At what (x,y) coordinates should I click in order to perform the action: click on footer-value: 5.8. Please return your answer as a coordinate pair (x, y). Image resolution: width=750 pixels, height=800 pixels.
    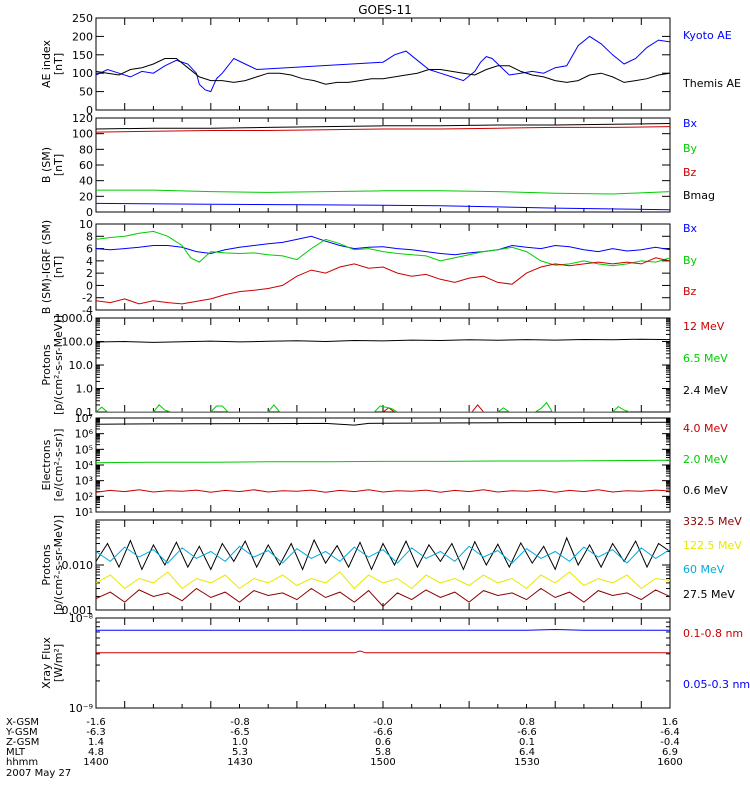
    Looking at the image, I should click on (383, 752).